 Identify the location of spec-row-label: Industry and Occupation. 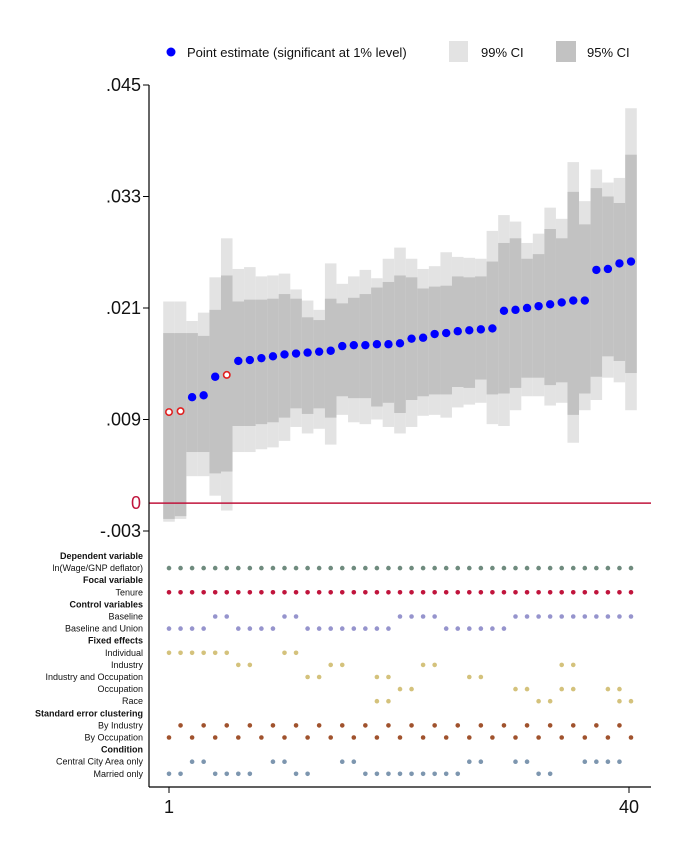
(94, 677).